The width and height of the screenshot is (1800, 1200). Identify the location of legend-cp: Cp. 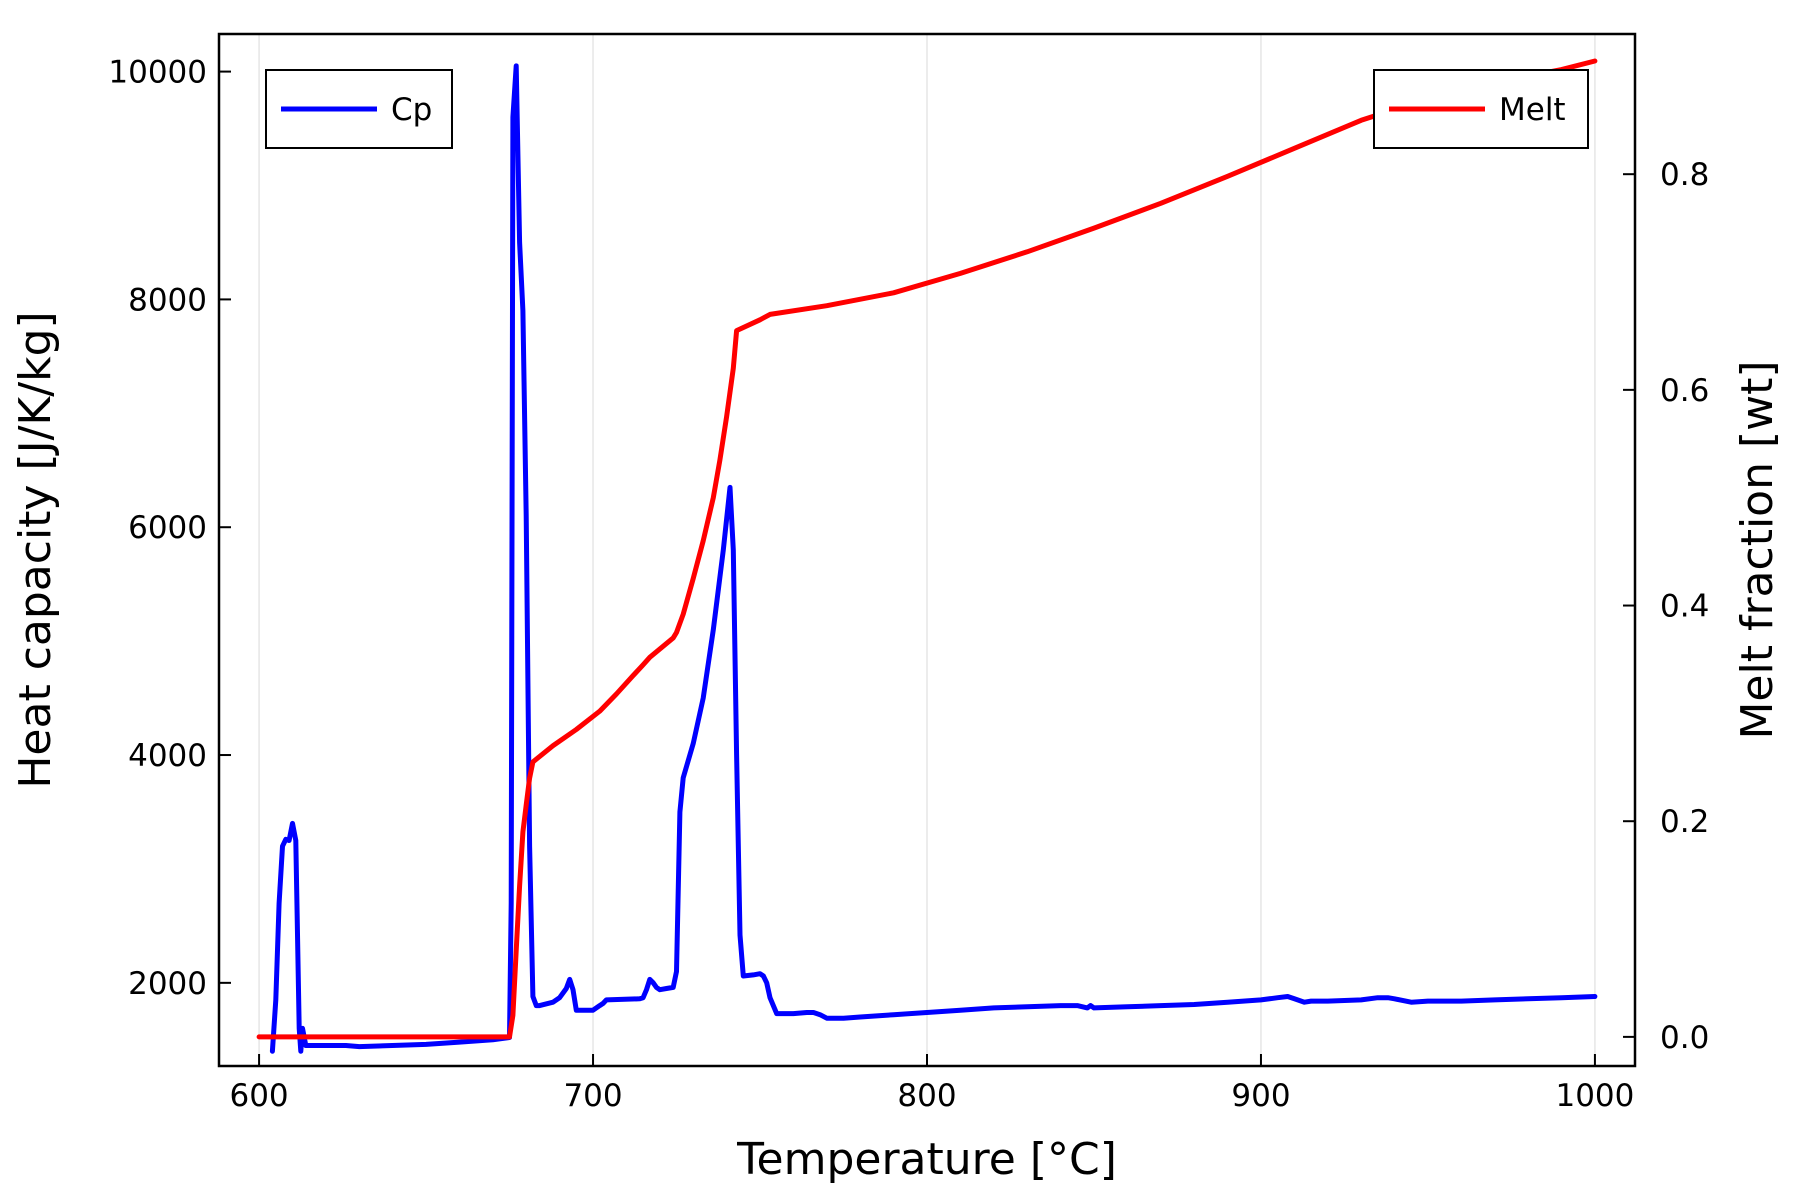
(359, 109).